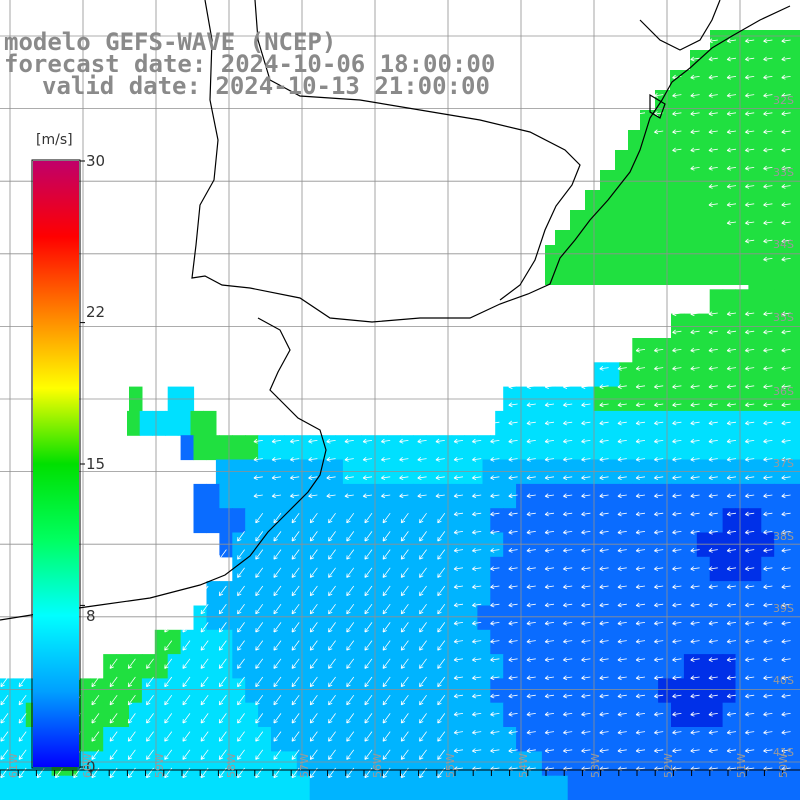  Describe the element at coordinates (266, 86) in the screenshot. I see `title-valid-date: valid date: 2024-10-13 21:00:00` at that location.